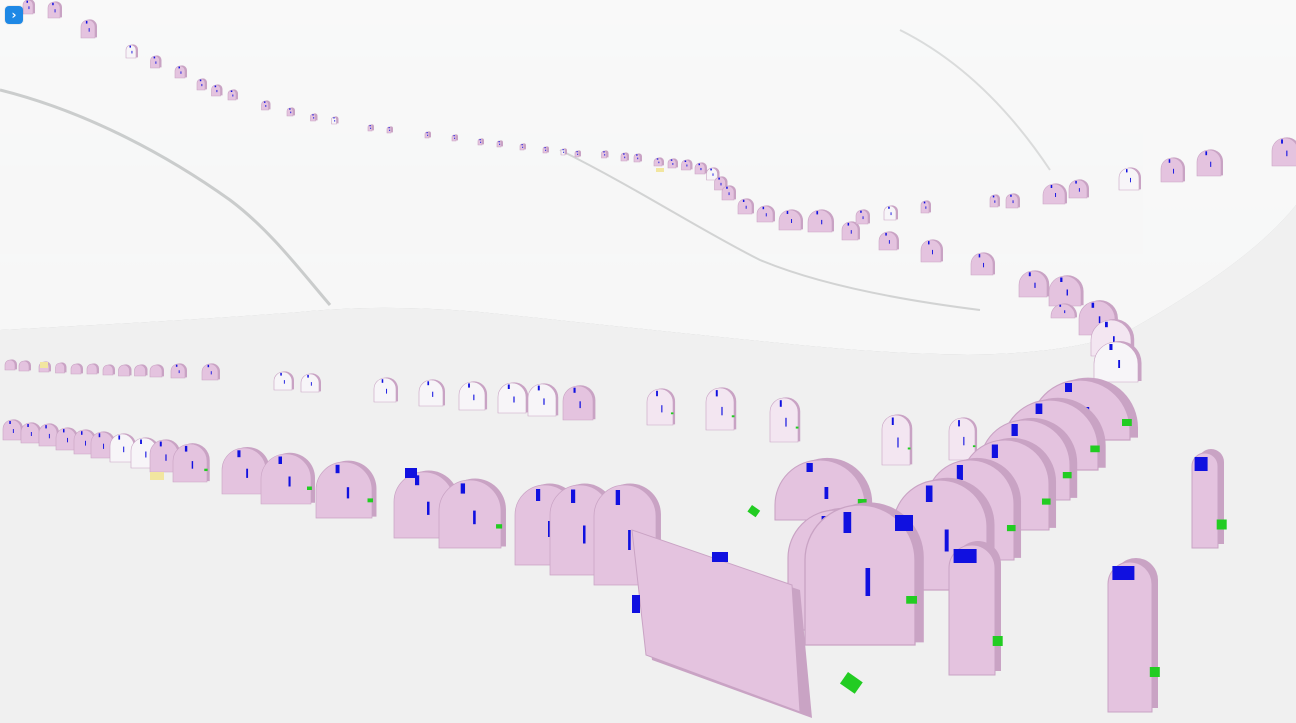 Image resolution: width=1296 pixels, height=723 pixels. Describe the element at coordinates (14, 15) in the screenshot. I see `expand-panel-button: ›` at that location.